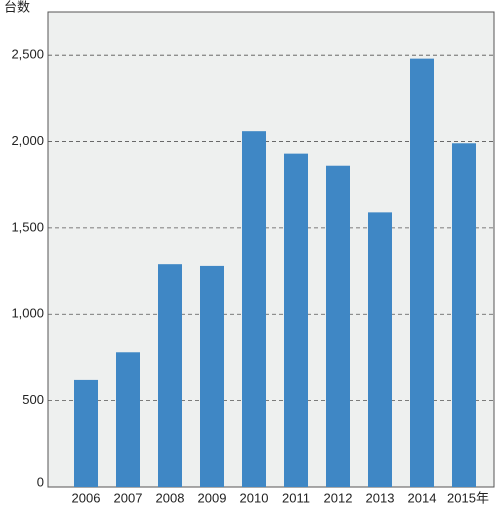 Image resolution: width=500 pixels, height=509 pixels. Describe the element at coordinates (40, 481) in the screenshot. I see `y-tick-label: 0` at that location.